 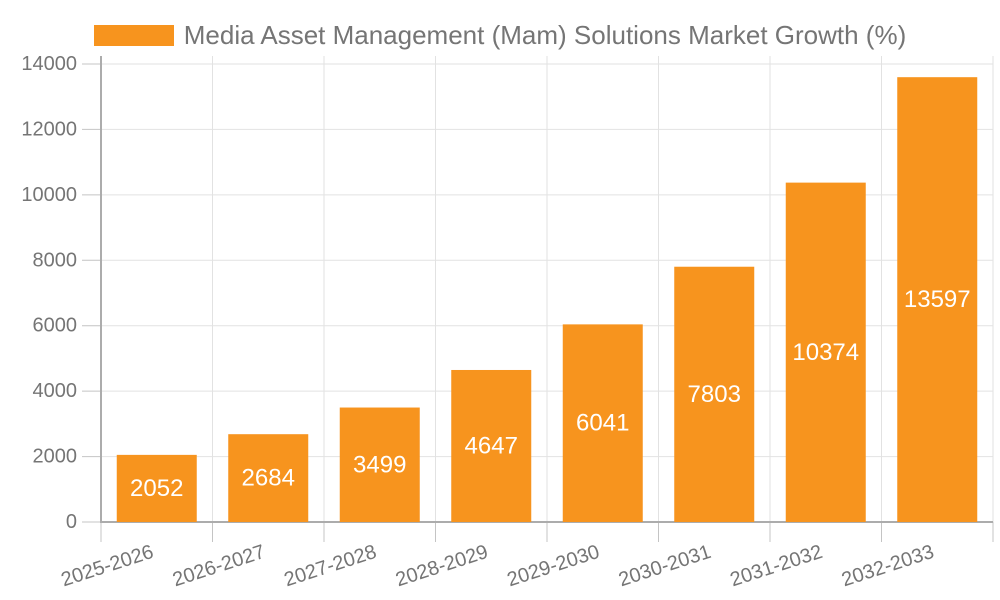 I want to click on bar-value-label: 2684, so click(x=268, y=478).